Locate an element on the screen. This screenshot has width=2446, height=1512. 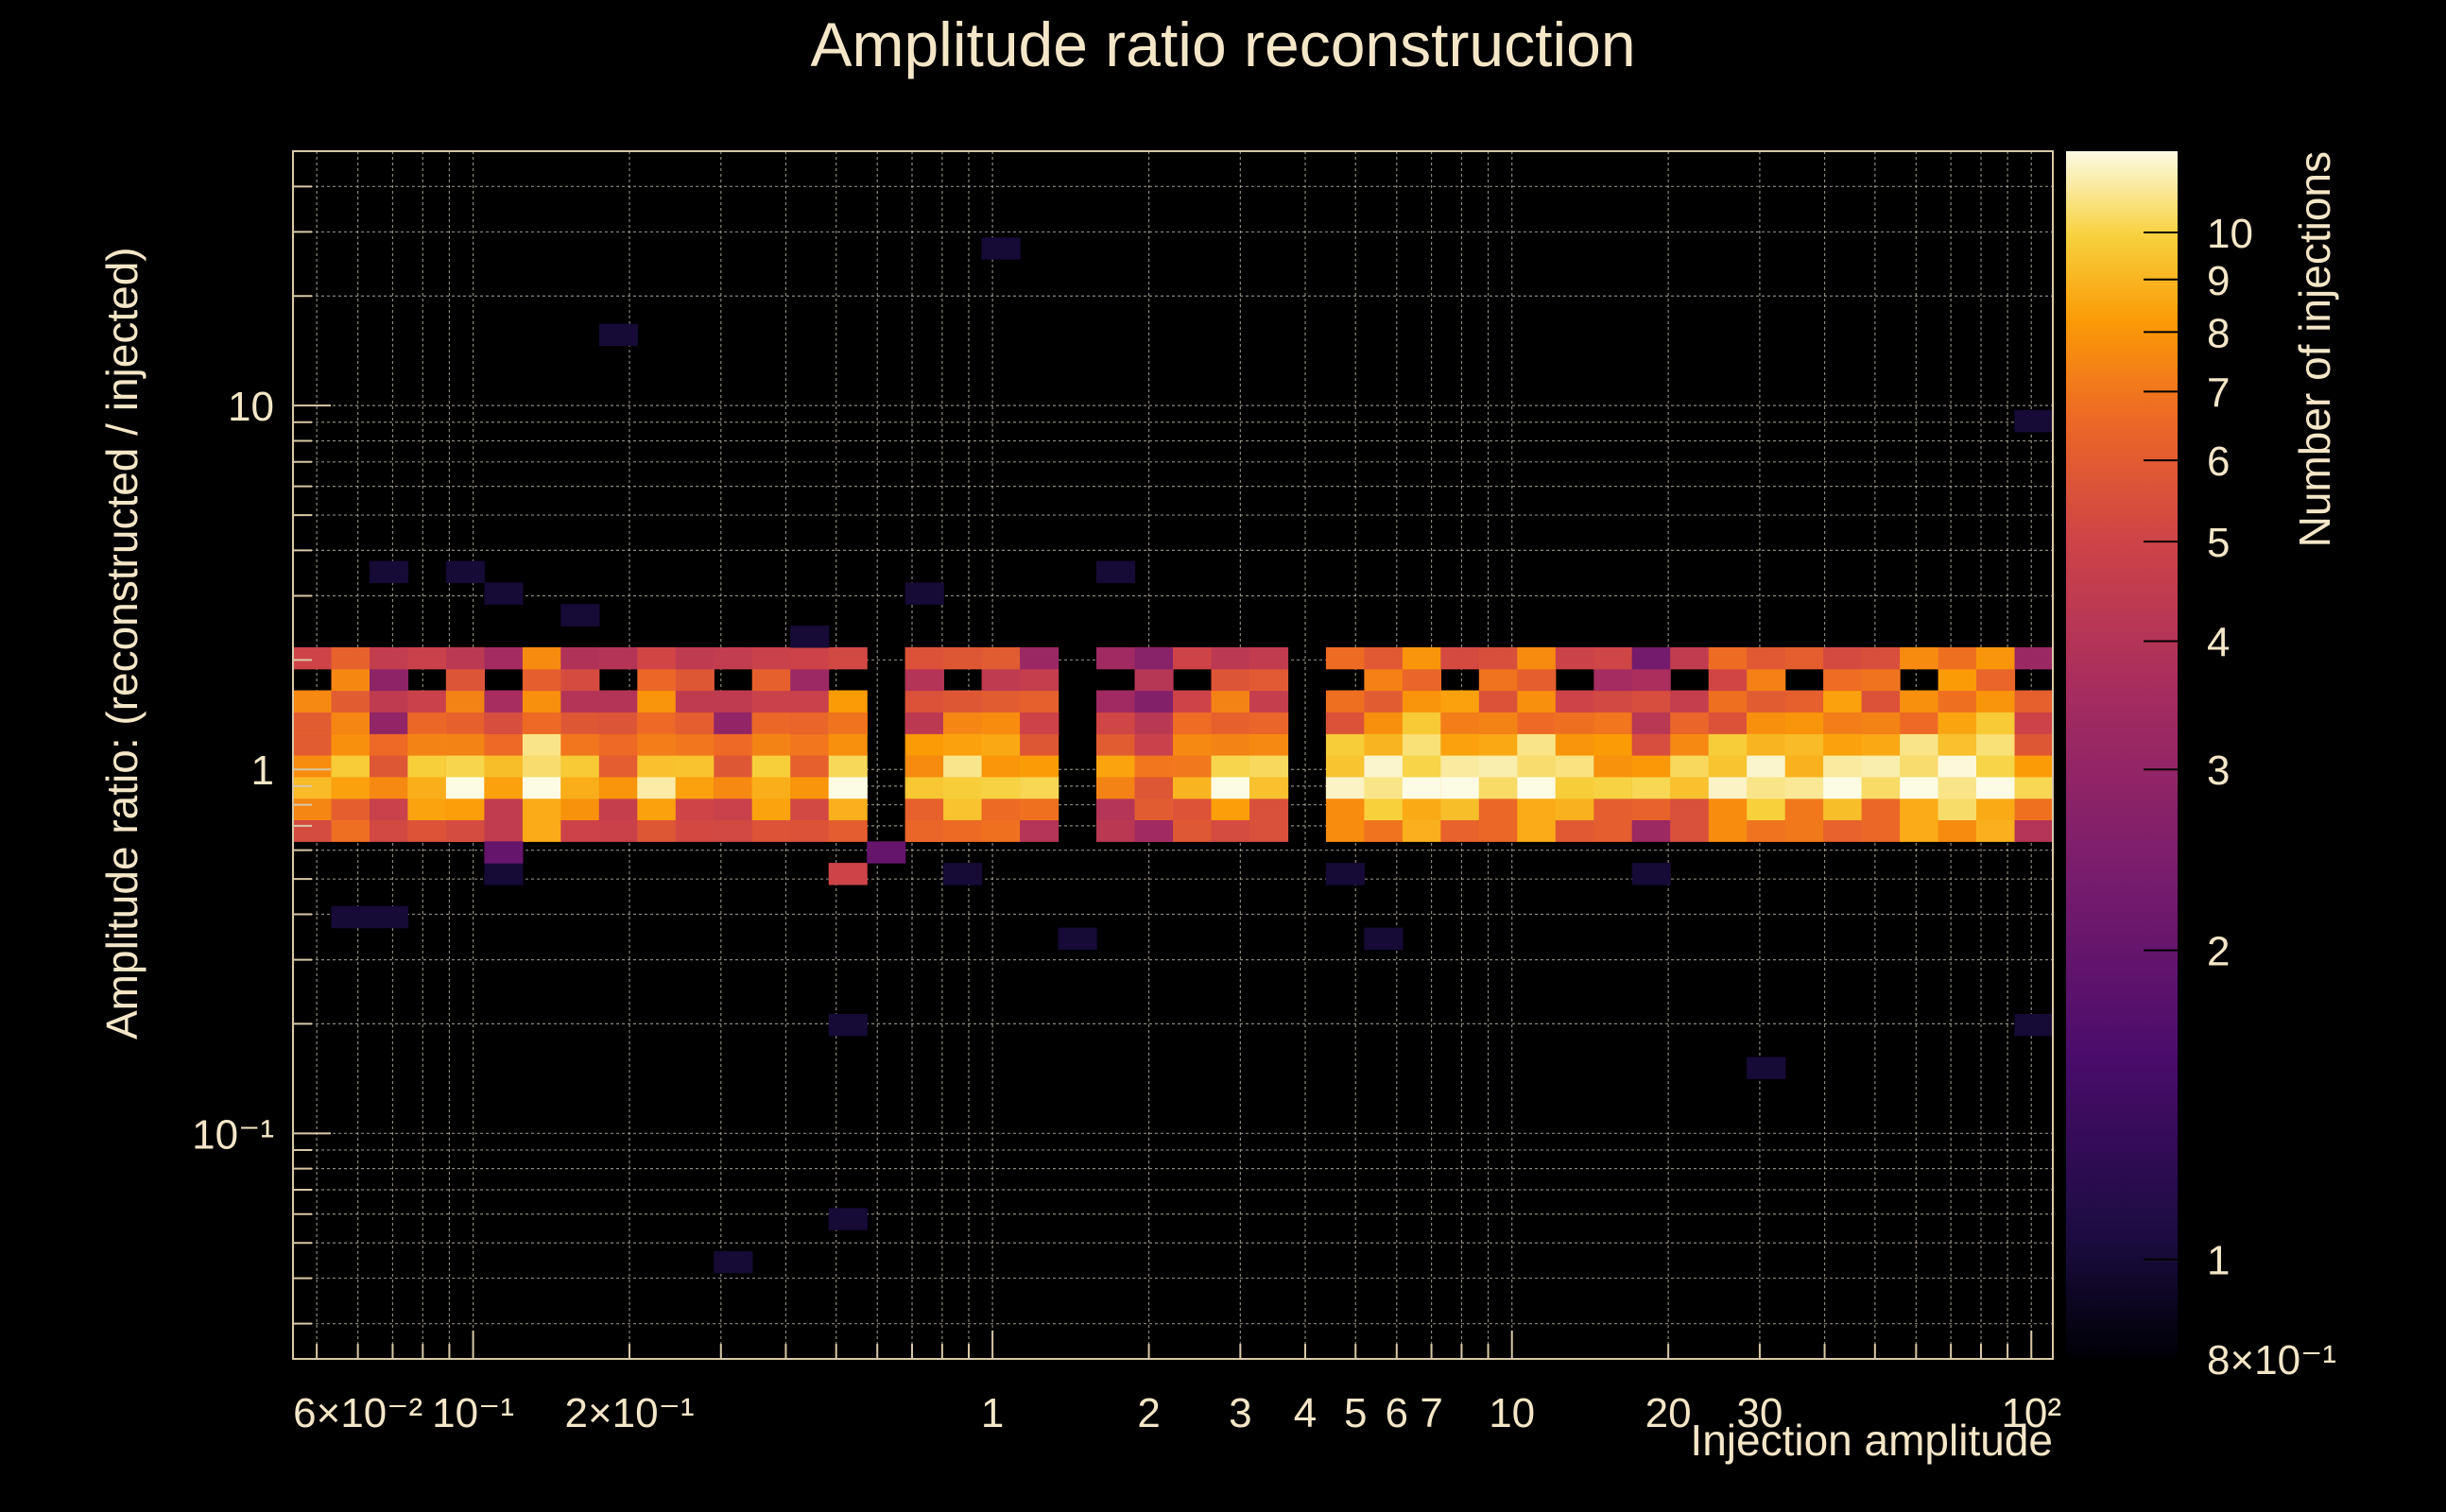
y-tick-label: 1 is located at coordinates (262, 770).